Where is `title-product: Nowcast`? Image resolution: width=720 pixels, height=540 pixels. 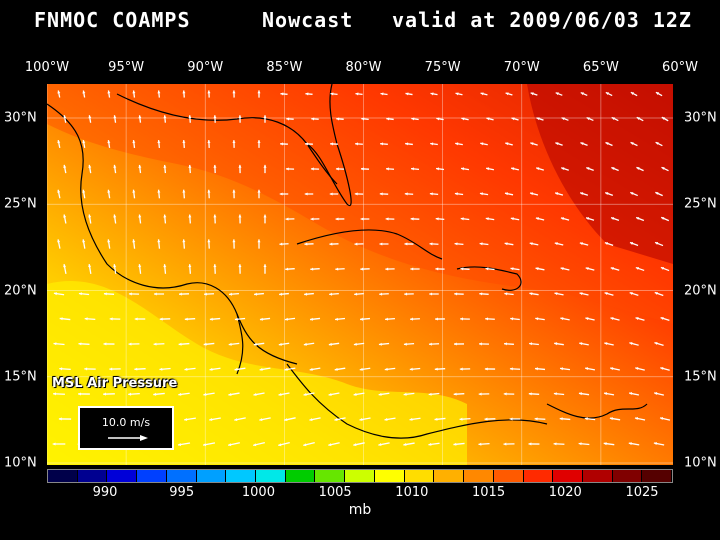
title-product: Nowcast is located at coordinates (308, 20).